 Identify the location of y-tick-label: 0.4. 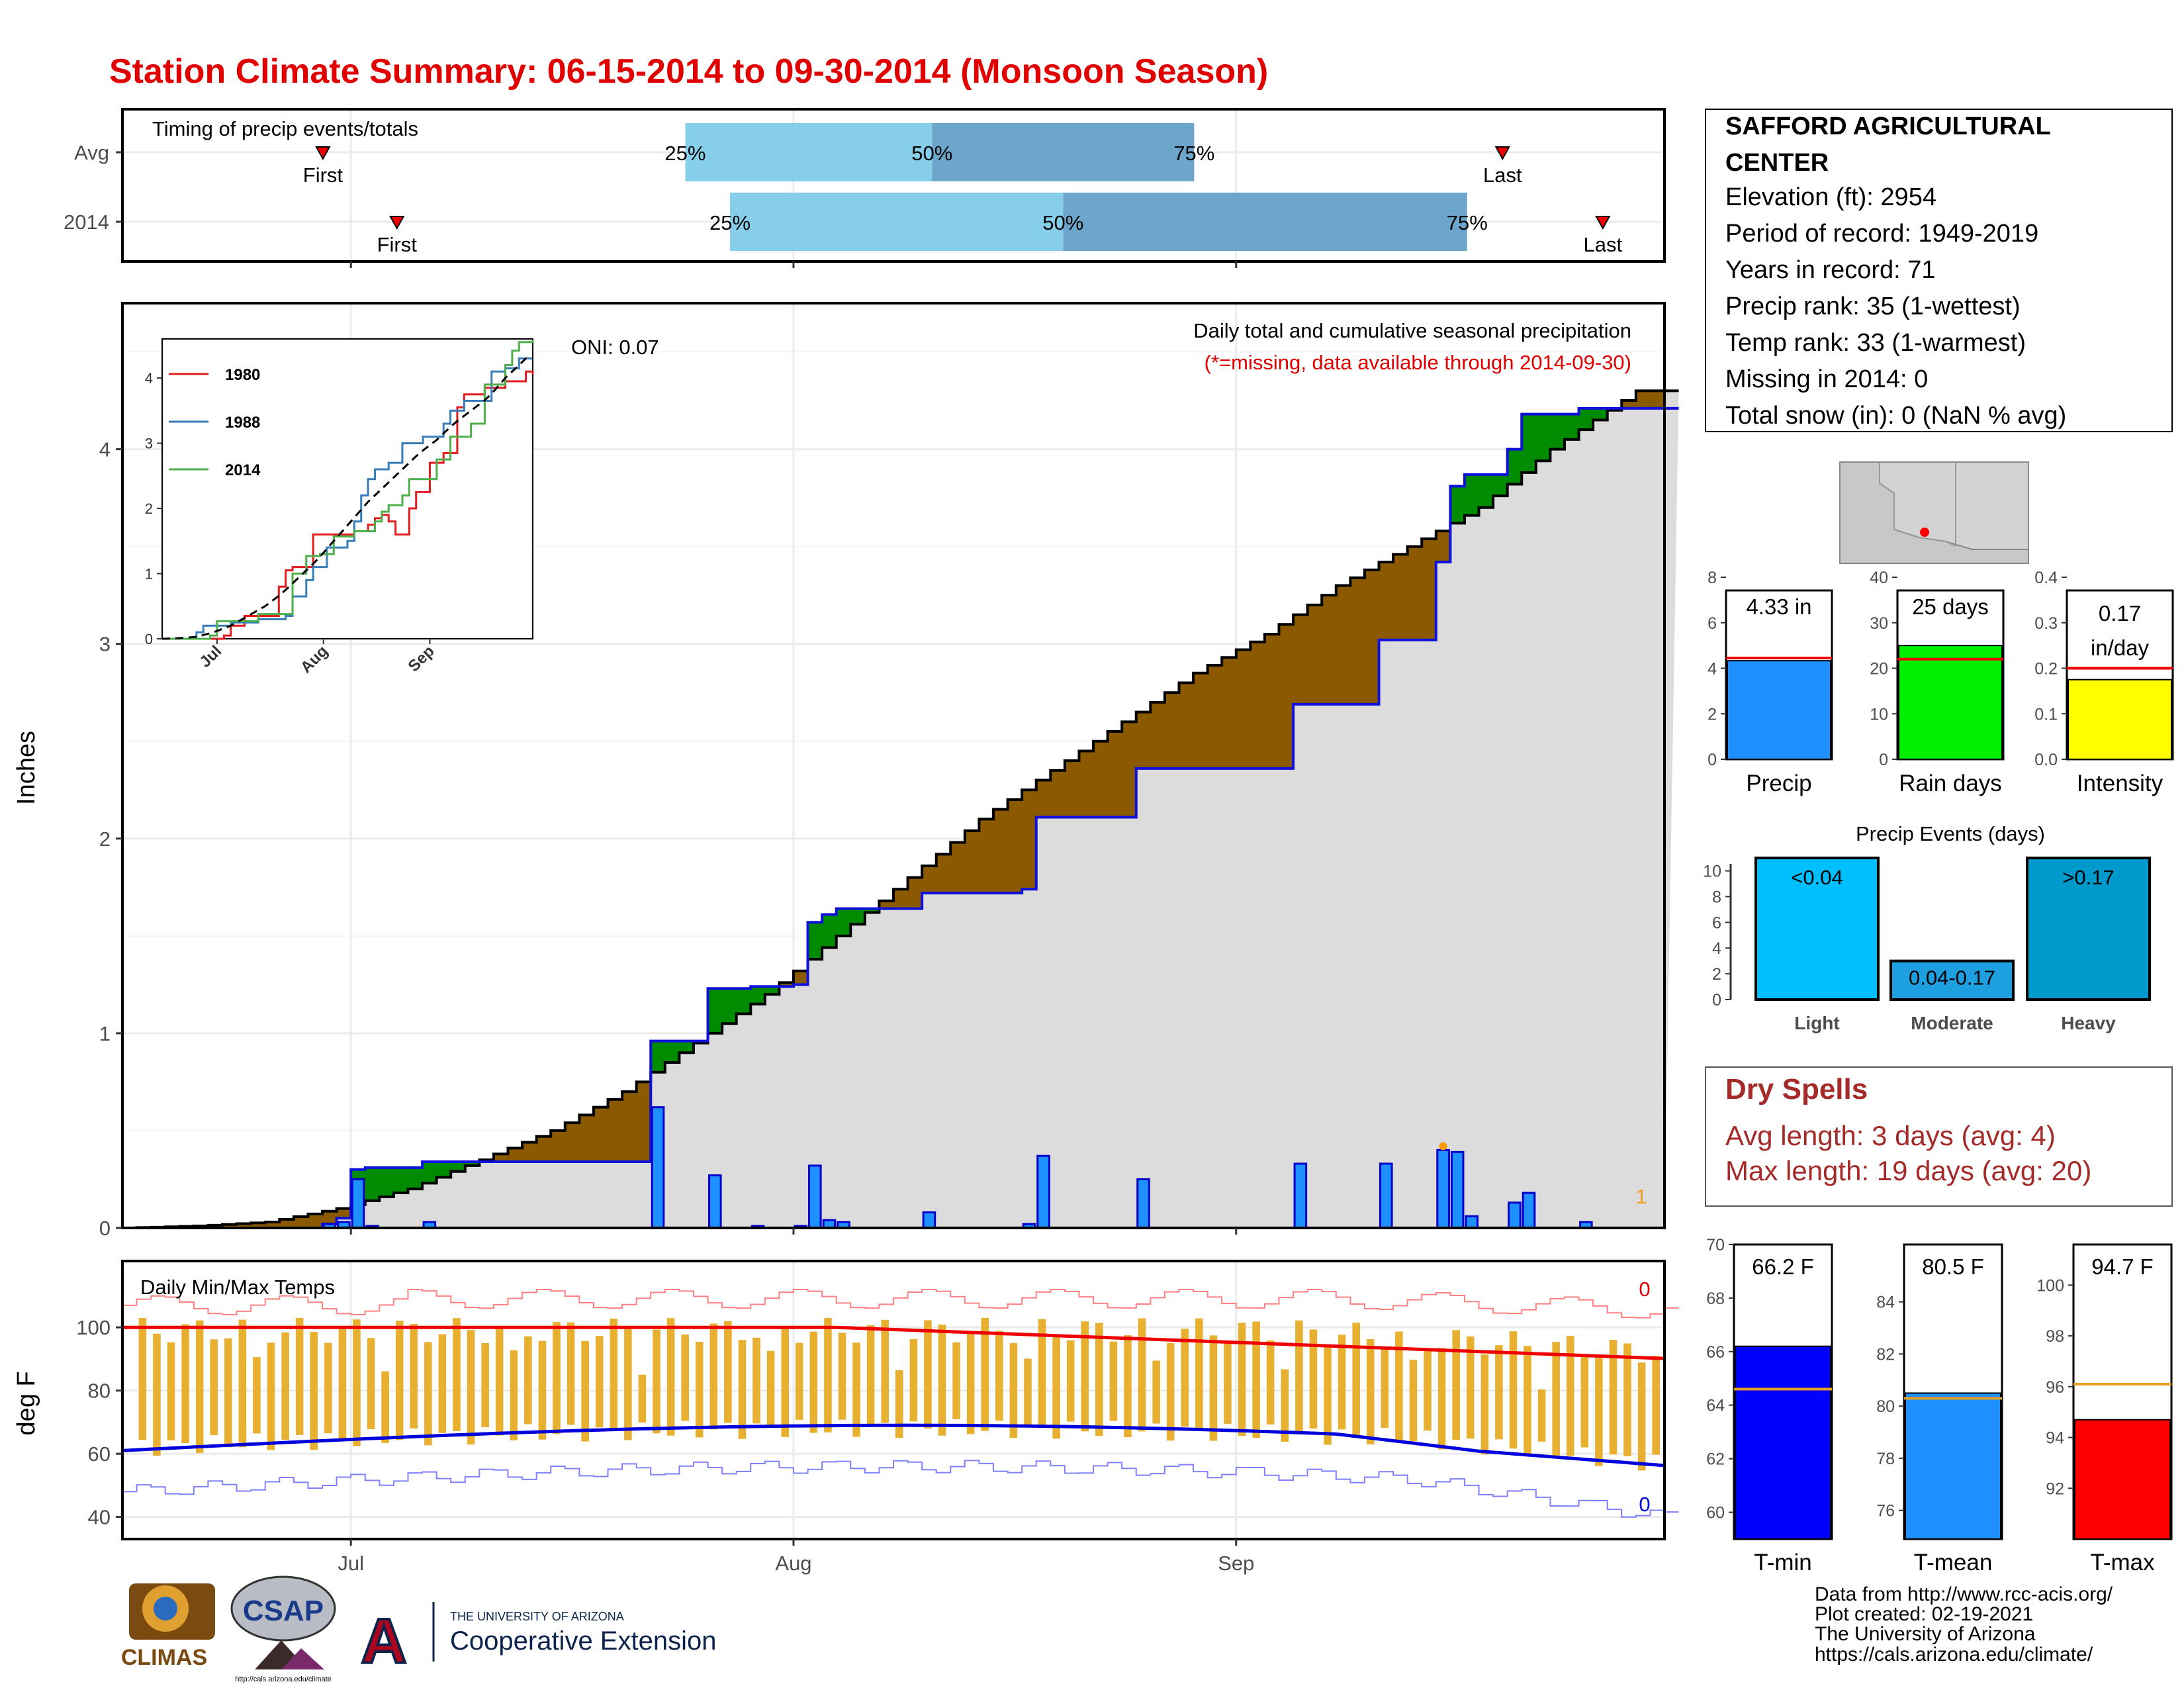
(2046, 578).